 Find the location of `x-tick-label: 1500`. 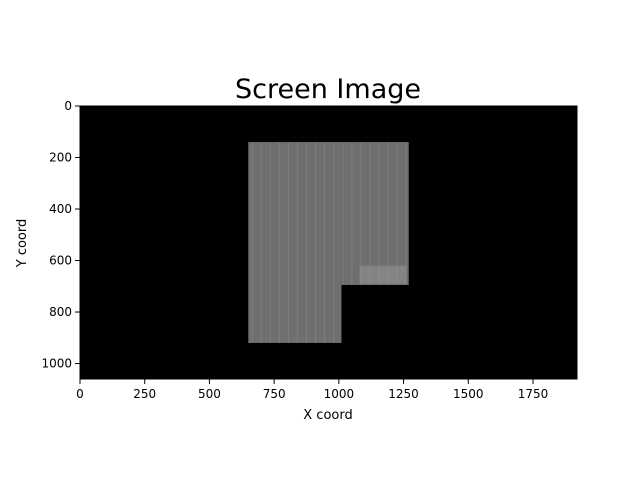

x-tick-label: 1500 is located at coordinates (468, 394).